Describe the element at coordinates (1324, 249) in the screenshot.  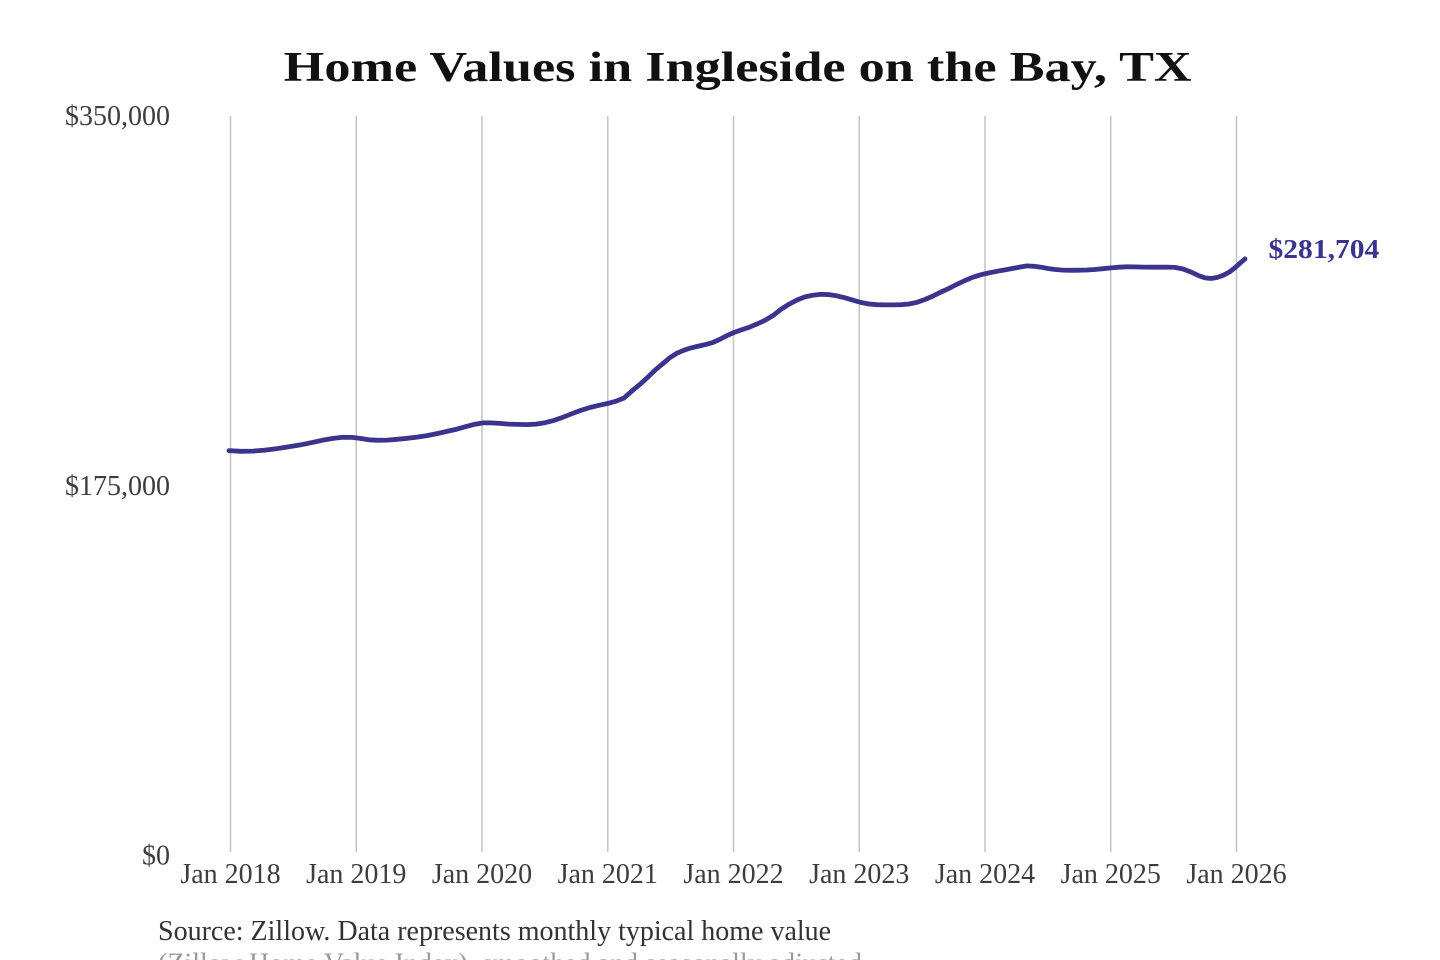
I see `svg-text: $281,704` at that location.